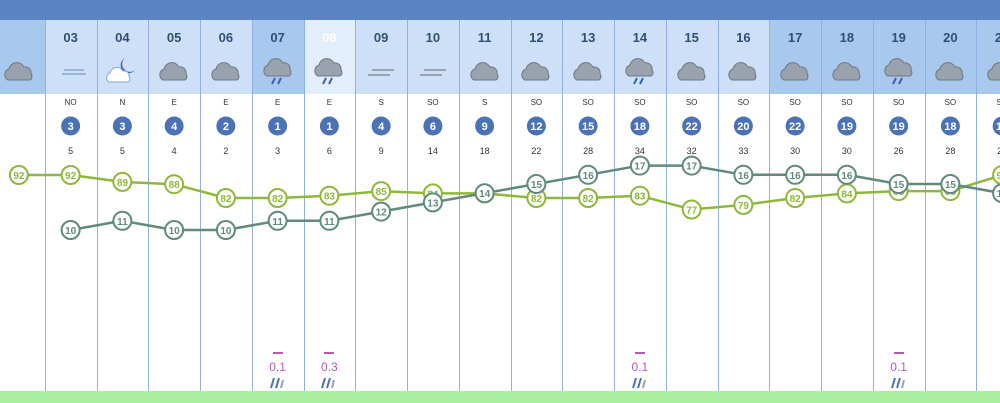 Image resolution: width=1000 pixels, height=403 pixels. Describe the element at coordinates (382, 213) in the screenshot. I see `temperature-value: 12` at that location.